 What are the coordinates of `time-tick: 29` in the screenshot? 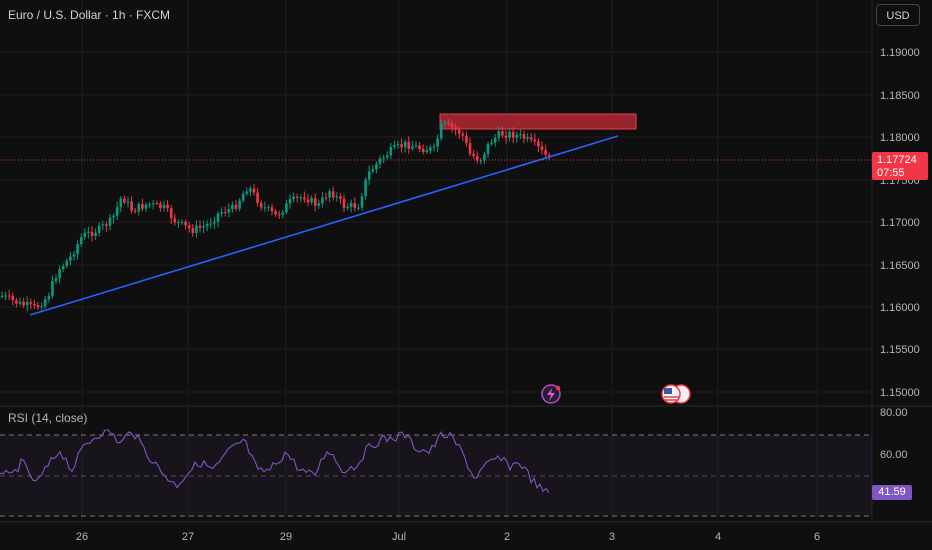 It's located at (286, 537).